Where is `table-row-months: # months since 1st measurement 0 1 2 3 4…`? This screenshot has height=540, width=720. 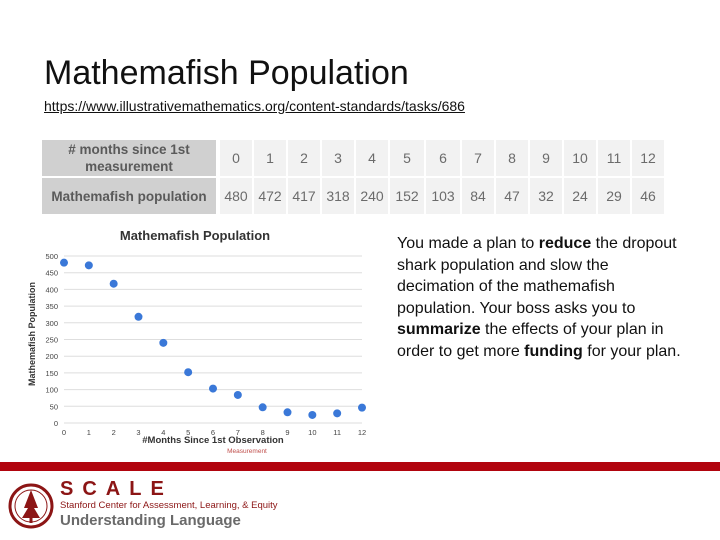 table-row-months: # months since 1st measurement 0 1 2 3 4… is located at coordinates (353, 158).